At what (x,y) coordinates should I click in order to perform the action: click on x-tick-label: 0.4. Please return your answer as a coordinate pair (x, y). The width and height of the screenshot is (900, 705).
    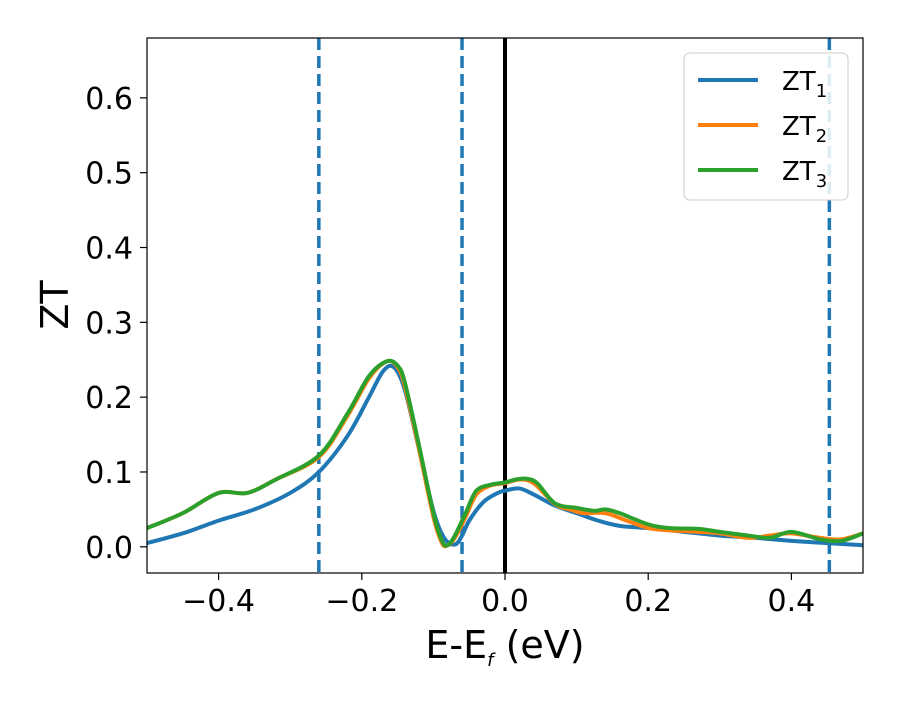
    Looking at the image, I should click on (792, 601).